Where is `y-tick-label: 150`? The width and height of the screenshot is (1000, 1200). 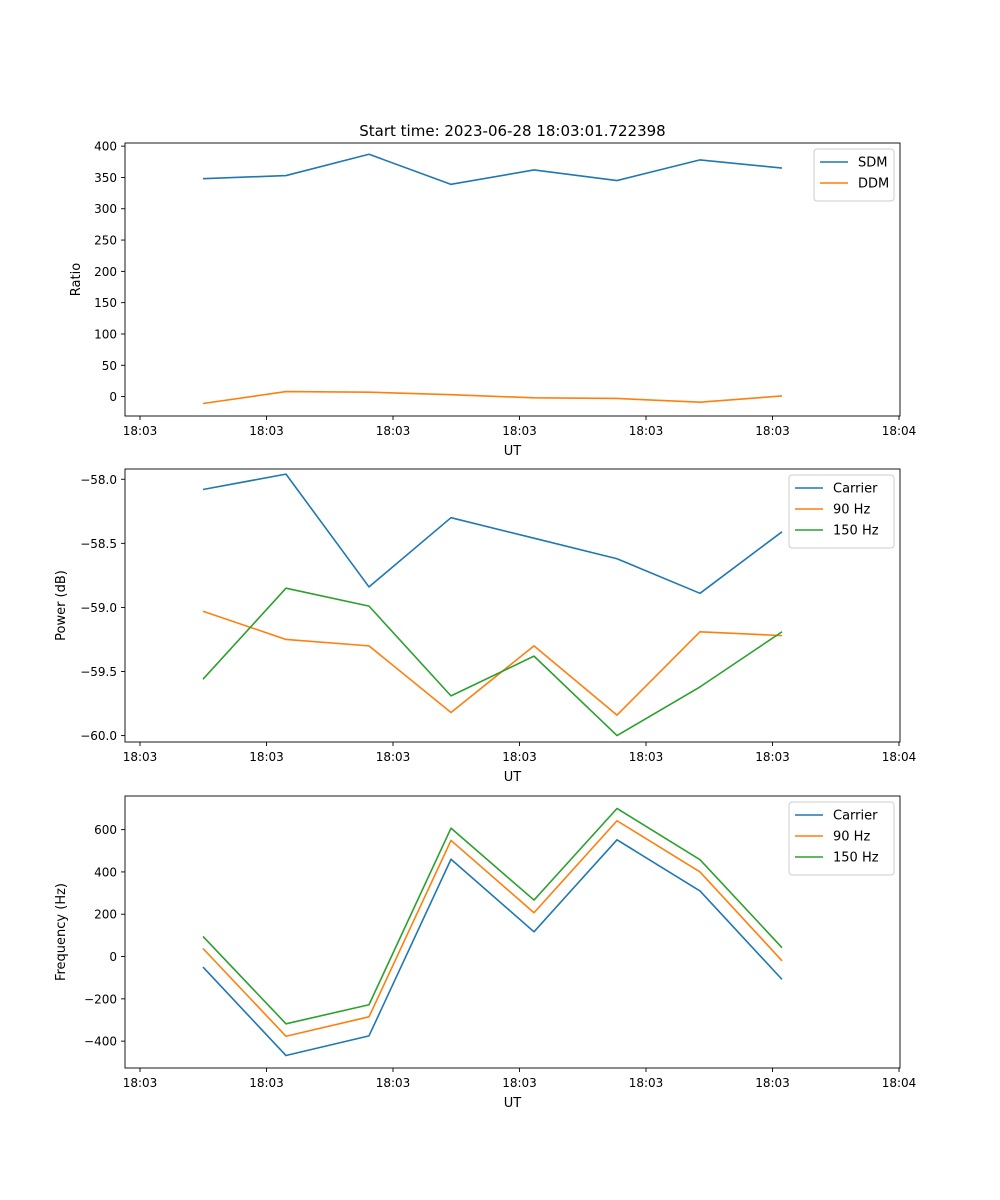 y-tick-label: 150 is located at coordinates (105, 303).